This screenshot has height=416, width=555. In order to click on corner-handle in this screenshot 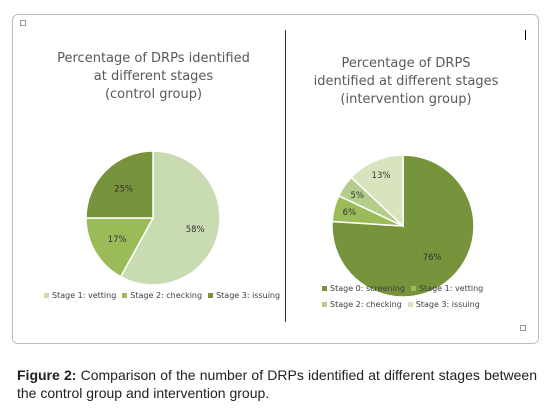, I will do `click(23, 23)`.